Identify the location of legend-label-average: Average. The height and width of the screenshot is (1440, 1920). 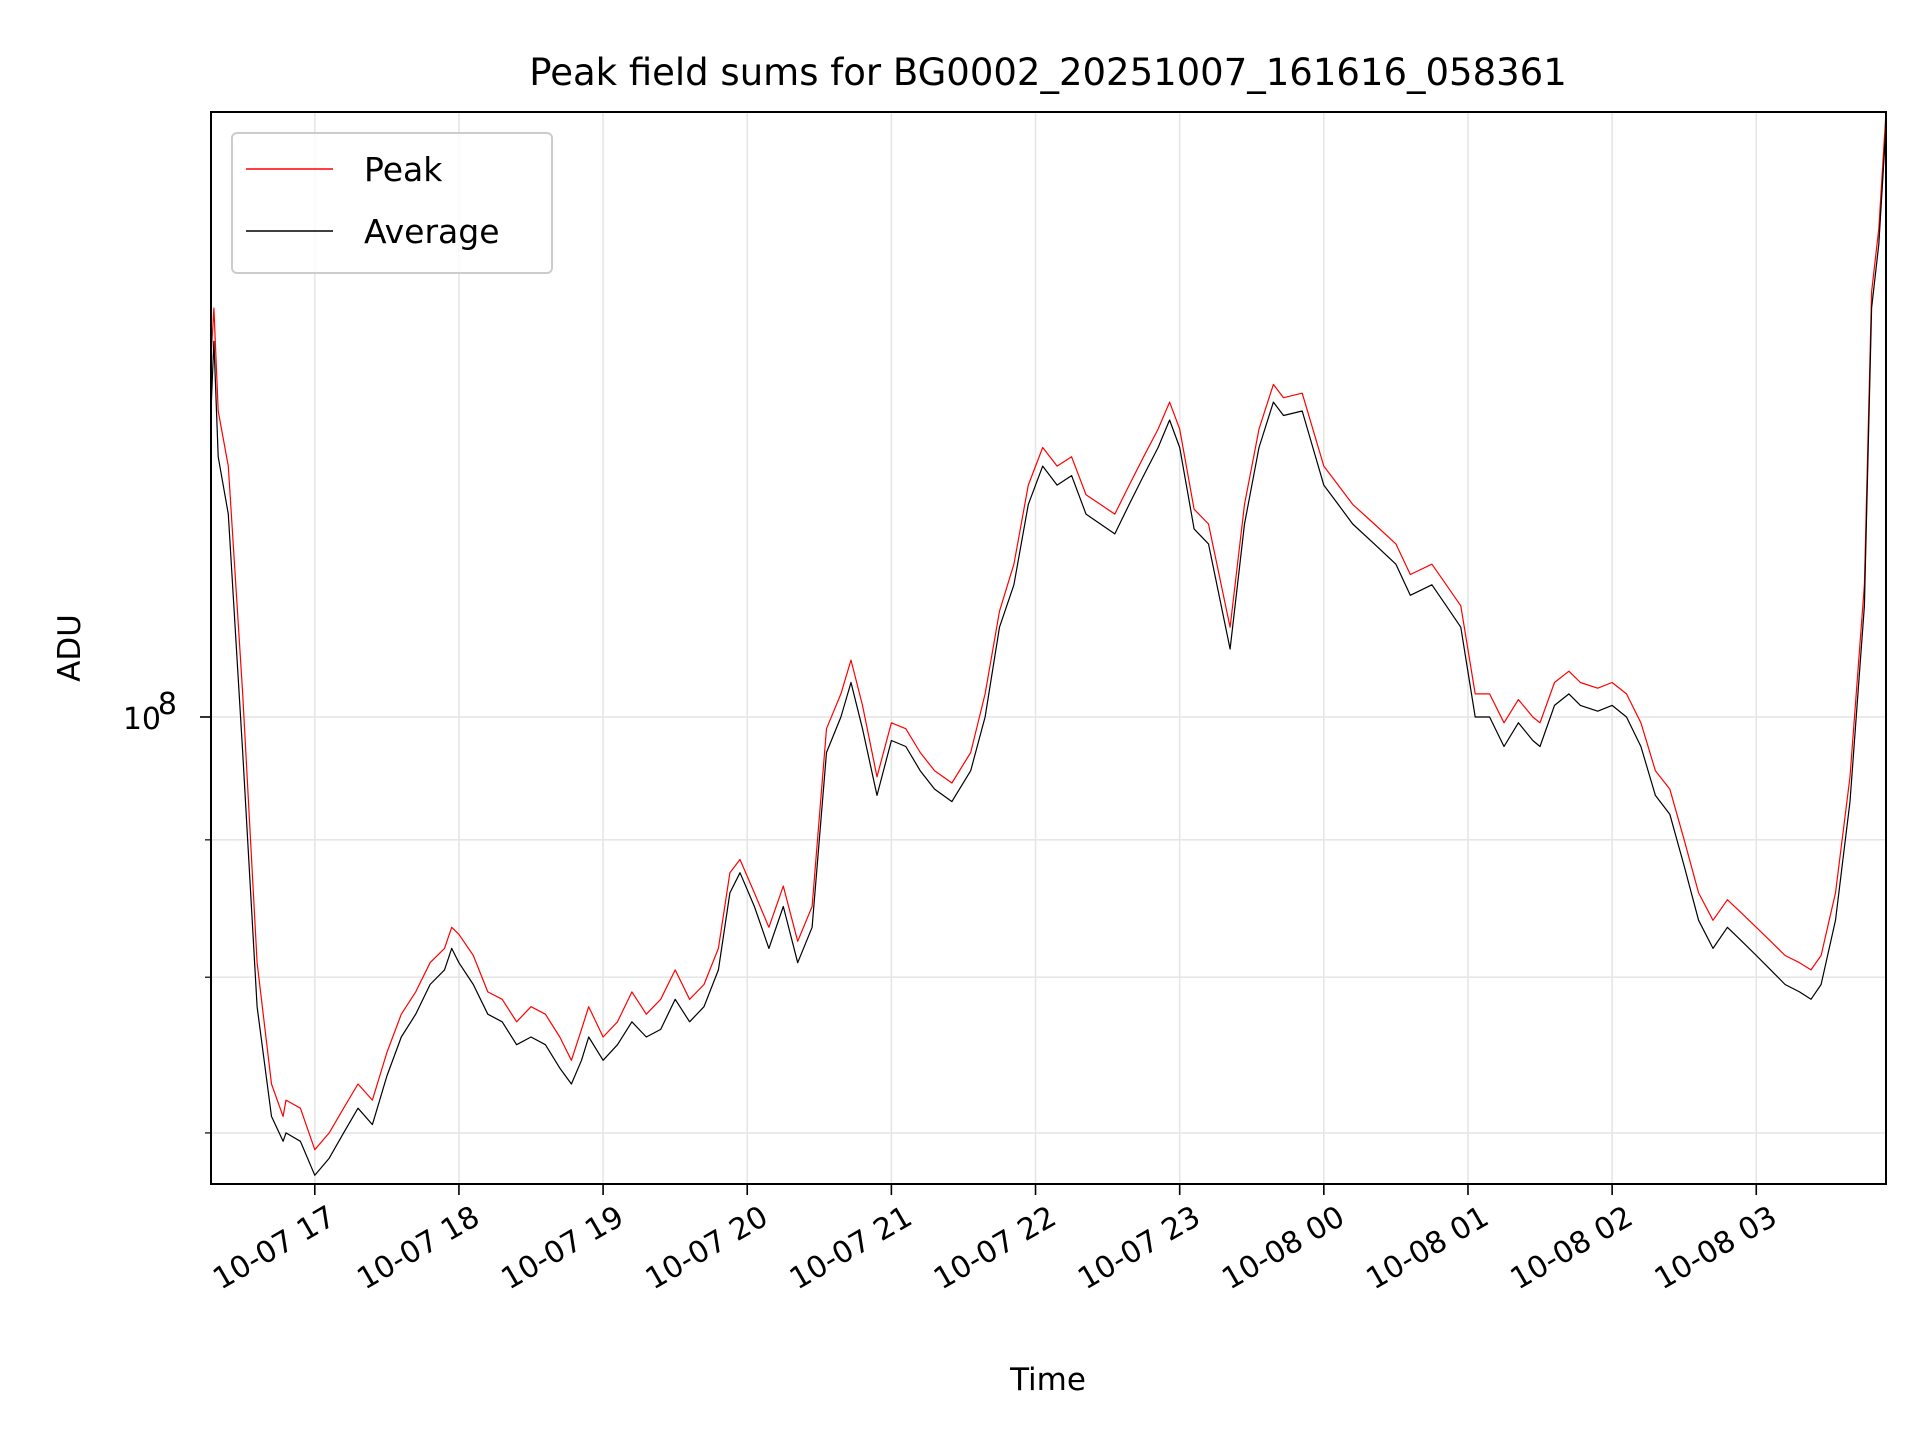
(432, 231).